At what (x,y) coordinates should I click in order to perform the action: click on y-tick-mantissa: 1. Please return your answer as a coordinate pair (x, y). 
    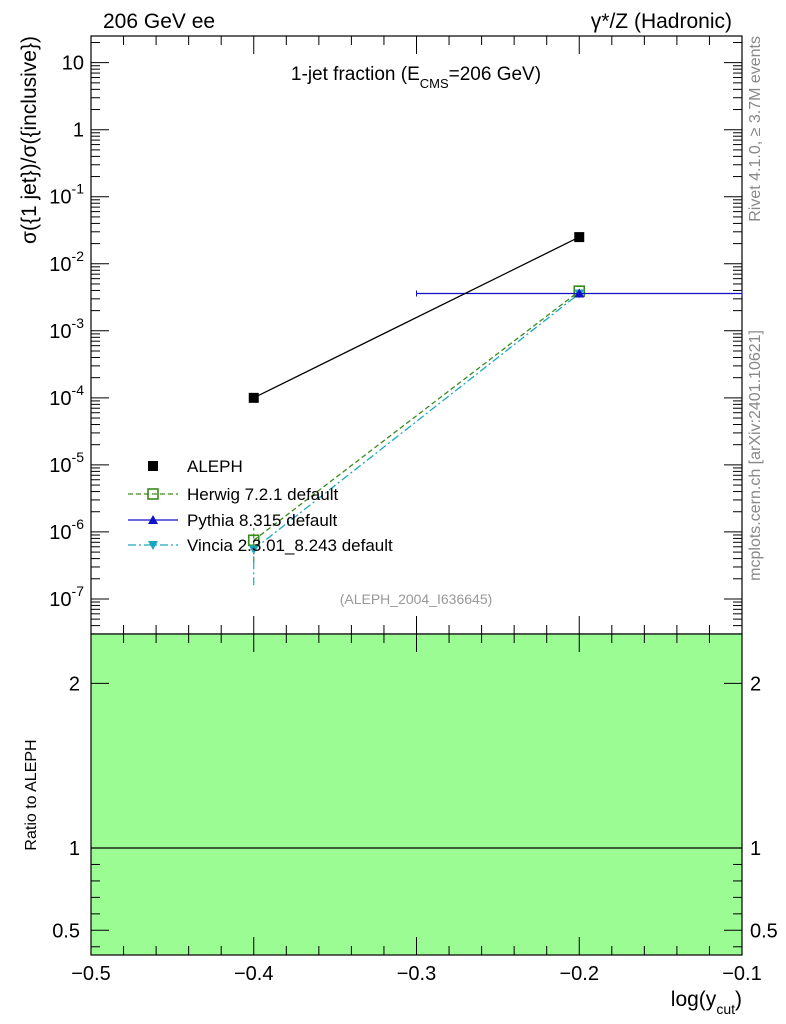
    Looking at the image, I should click on (78, 131).